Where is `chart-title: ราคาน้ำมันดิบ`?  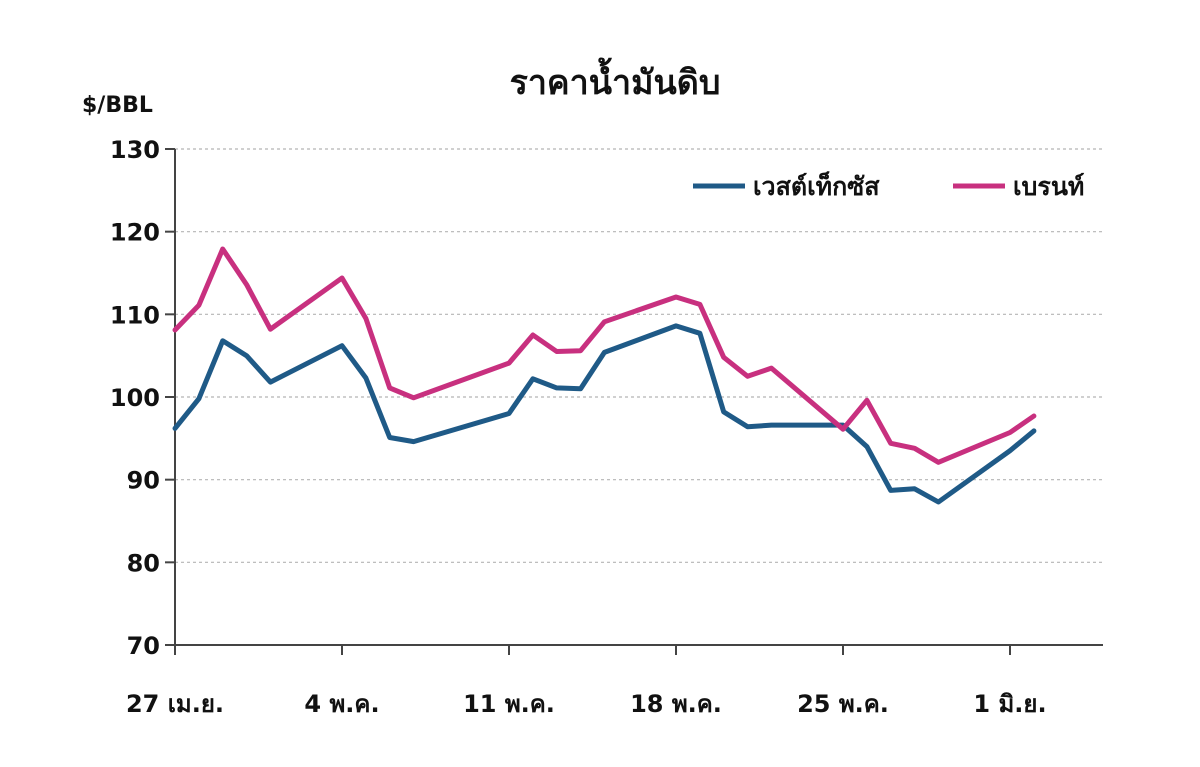 chart-title: ราคาน้ำมันดิบ is located at coordinates (615, 80).